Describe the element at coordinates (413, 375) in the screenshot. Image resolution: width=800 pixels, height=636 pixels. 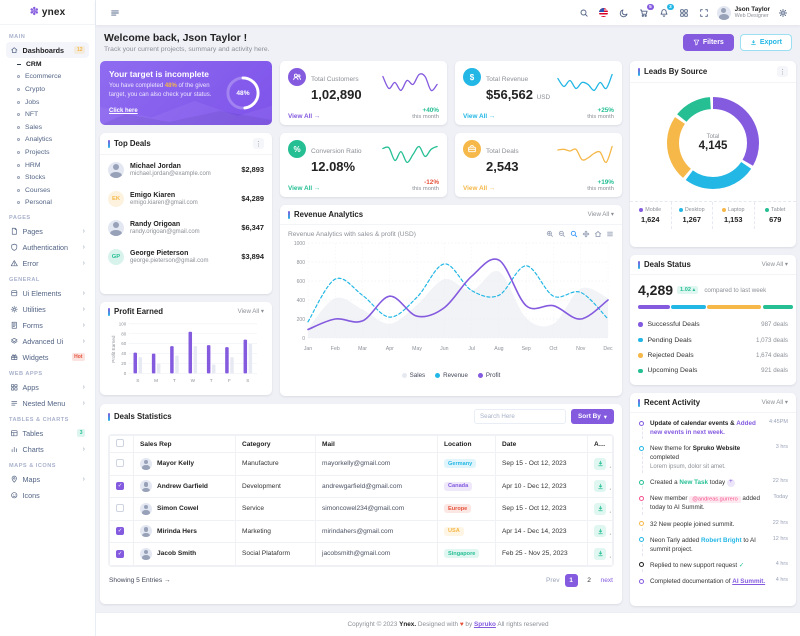
I see `legend-item: Sales` at that location.